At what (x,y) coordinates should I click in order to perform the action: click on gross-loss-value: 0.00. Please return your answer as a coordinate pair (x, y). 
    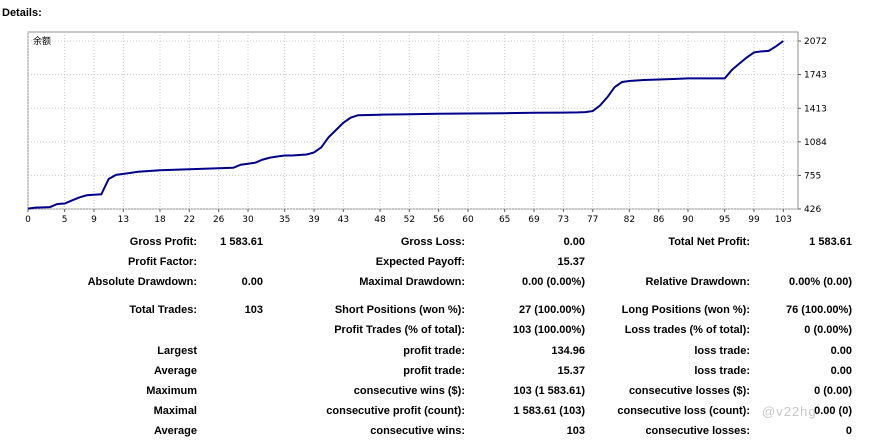
    Looking at the image, I should click on (574, 242).